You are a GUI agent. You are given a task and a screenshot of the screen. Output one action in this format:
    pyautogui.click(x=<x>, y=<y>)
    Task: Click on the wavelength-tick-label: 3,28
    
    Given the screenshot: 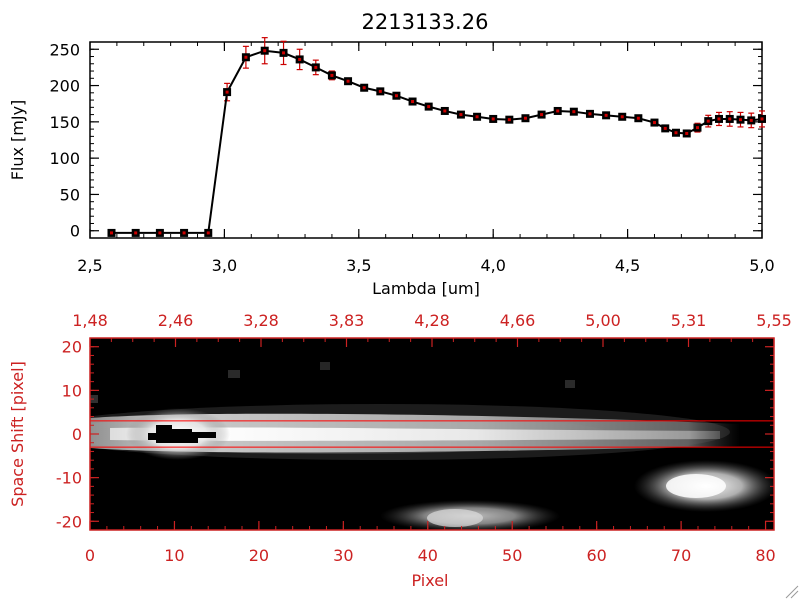 What is the action you would take?
    pyautogui.click(x=261, y=320)
    